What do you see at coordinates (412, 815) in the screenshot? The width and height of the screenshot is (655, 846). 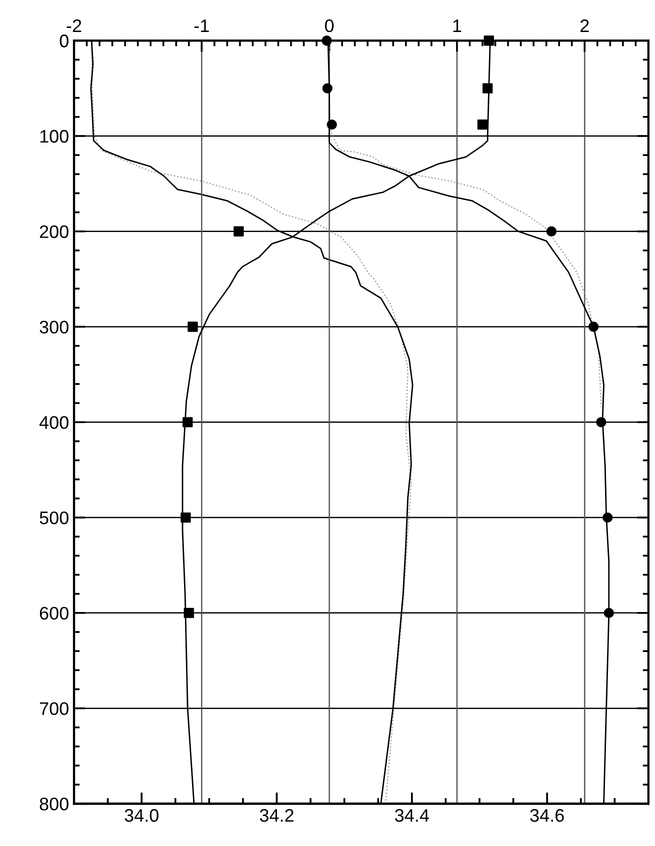 I see `x-tick-label: 34.4` at bounding box center [412, 815].